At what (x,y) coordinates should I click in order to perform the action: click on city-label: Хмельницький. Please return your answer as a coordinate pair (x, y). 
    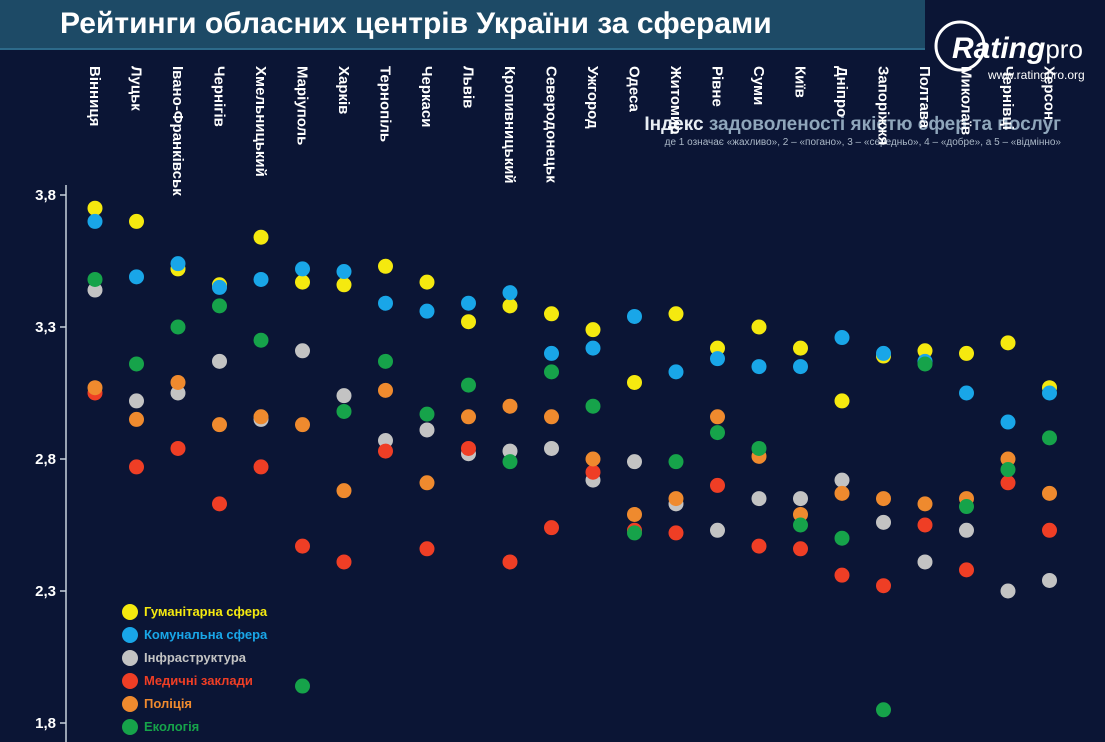
    Looking at the image, I should click on (260, 121).